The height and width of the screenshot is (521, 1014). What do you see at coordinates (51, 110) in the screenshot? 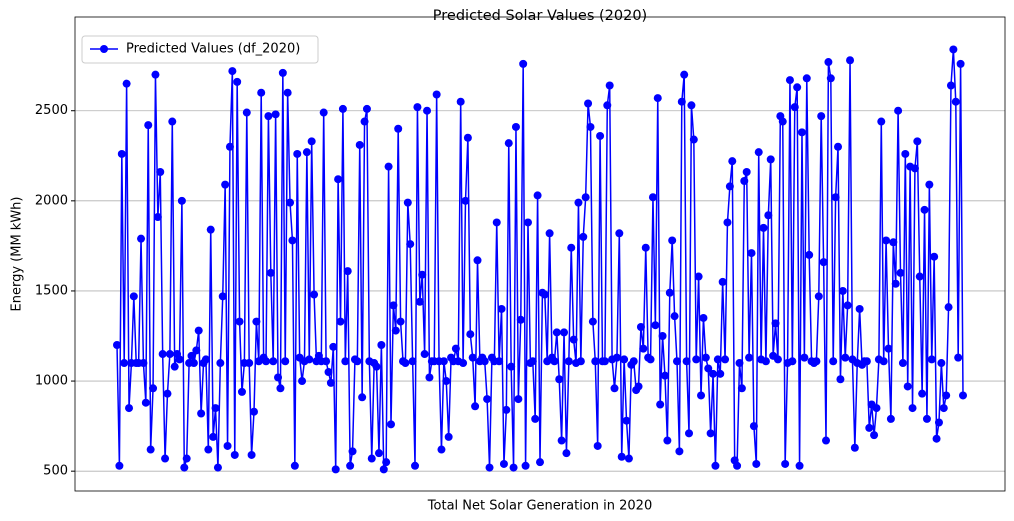
I see `y-tick-label: 2500` at bounding box center [51, 110].